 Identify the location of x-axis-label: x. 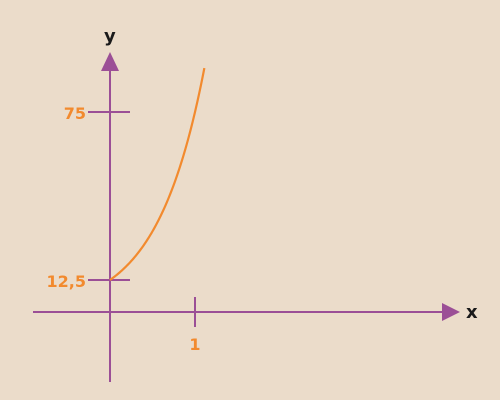
(472, 312).